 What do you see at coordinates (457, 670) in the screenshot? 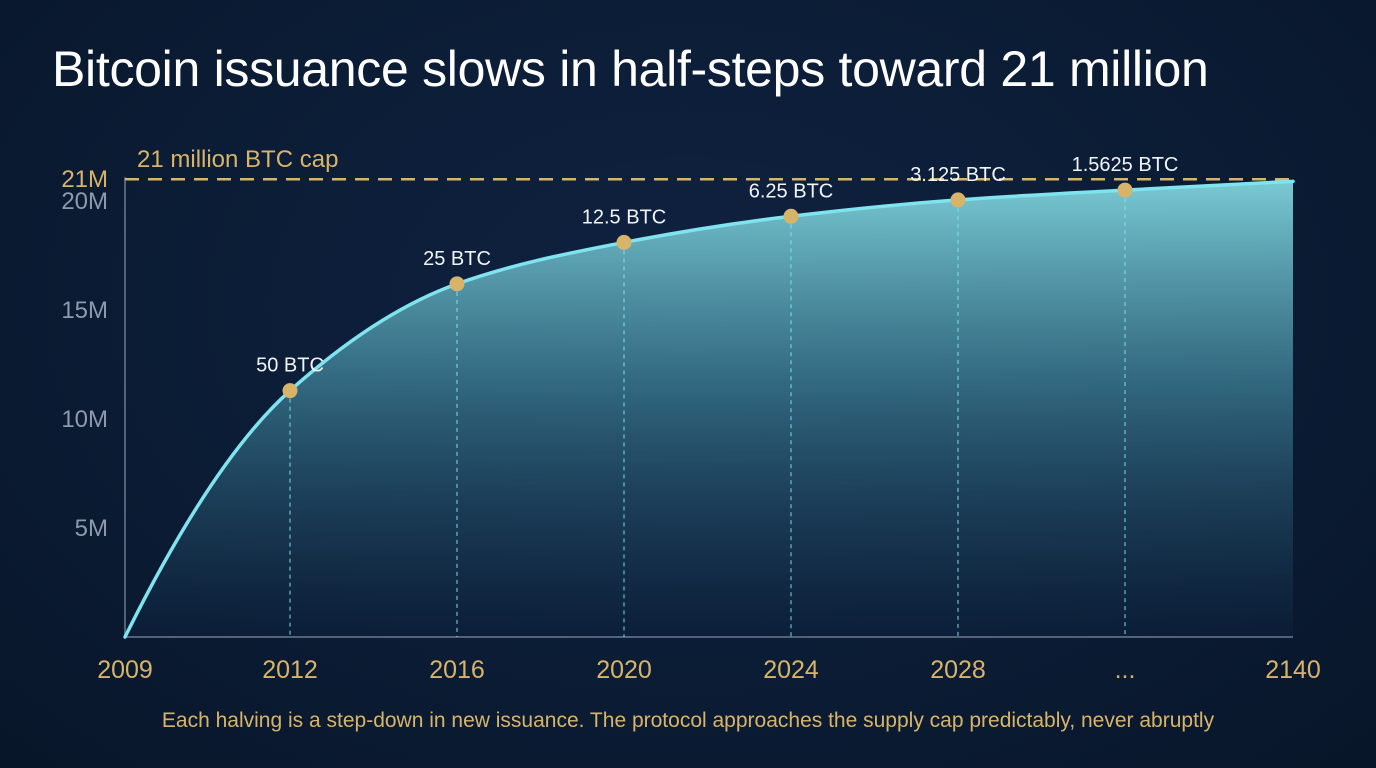
I see `x-tick-label: 2016` at bounding box center [457, 670].